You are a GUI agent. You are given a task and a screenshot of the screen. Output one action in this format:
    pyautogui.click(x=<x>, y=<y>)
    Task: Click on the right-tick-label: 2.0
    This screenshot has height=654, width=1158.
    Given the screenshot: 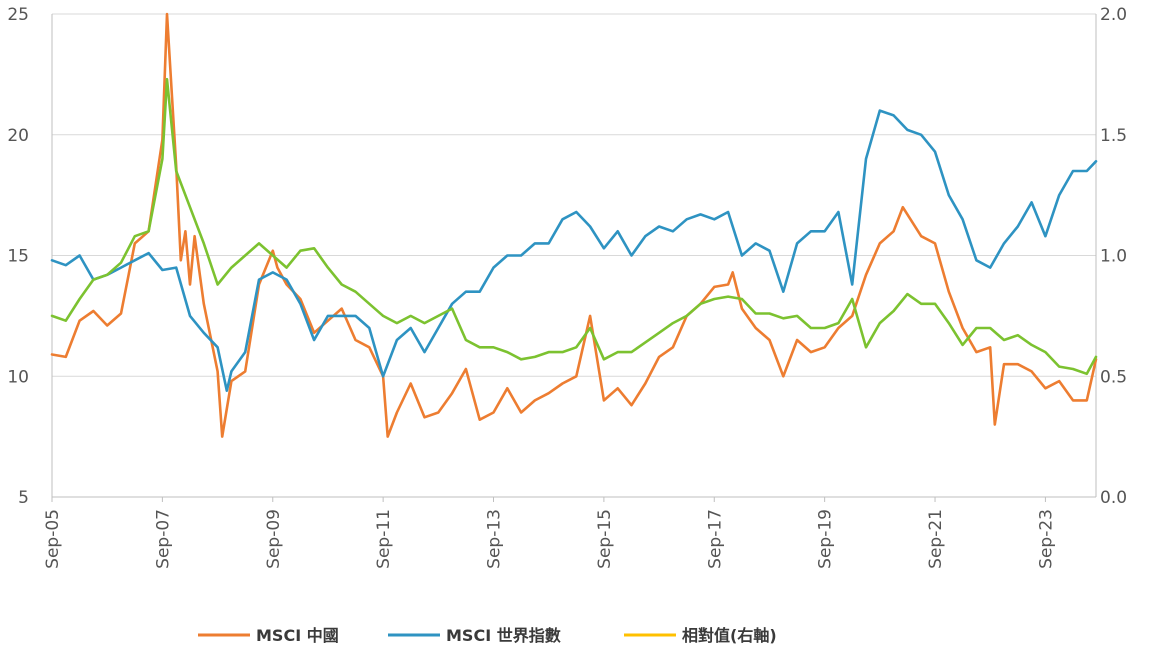 What is the action you would take?
    pyautogui.click(x=1113, y=15)
    